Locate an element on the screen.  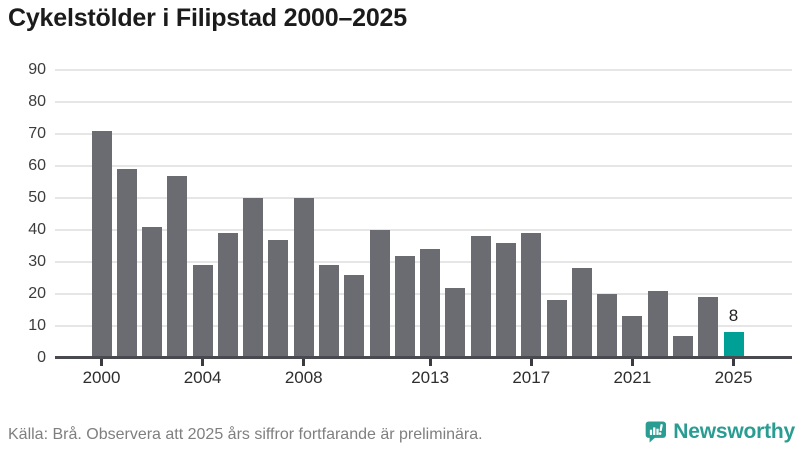
bar-2022 is located at coordinates (657, 324).